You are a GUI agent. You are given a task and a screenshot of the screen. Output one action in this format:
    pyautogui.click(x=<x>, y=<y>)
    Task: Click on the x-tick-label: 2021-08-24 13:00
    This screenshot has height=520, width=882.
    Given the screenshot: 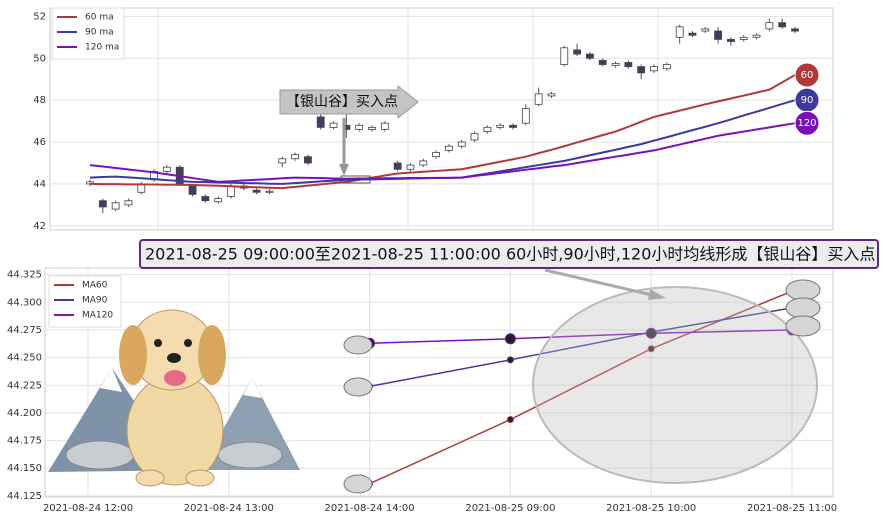 What is the action you would take?
    pyautogui.click(x=229, y=508)
    